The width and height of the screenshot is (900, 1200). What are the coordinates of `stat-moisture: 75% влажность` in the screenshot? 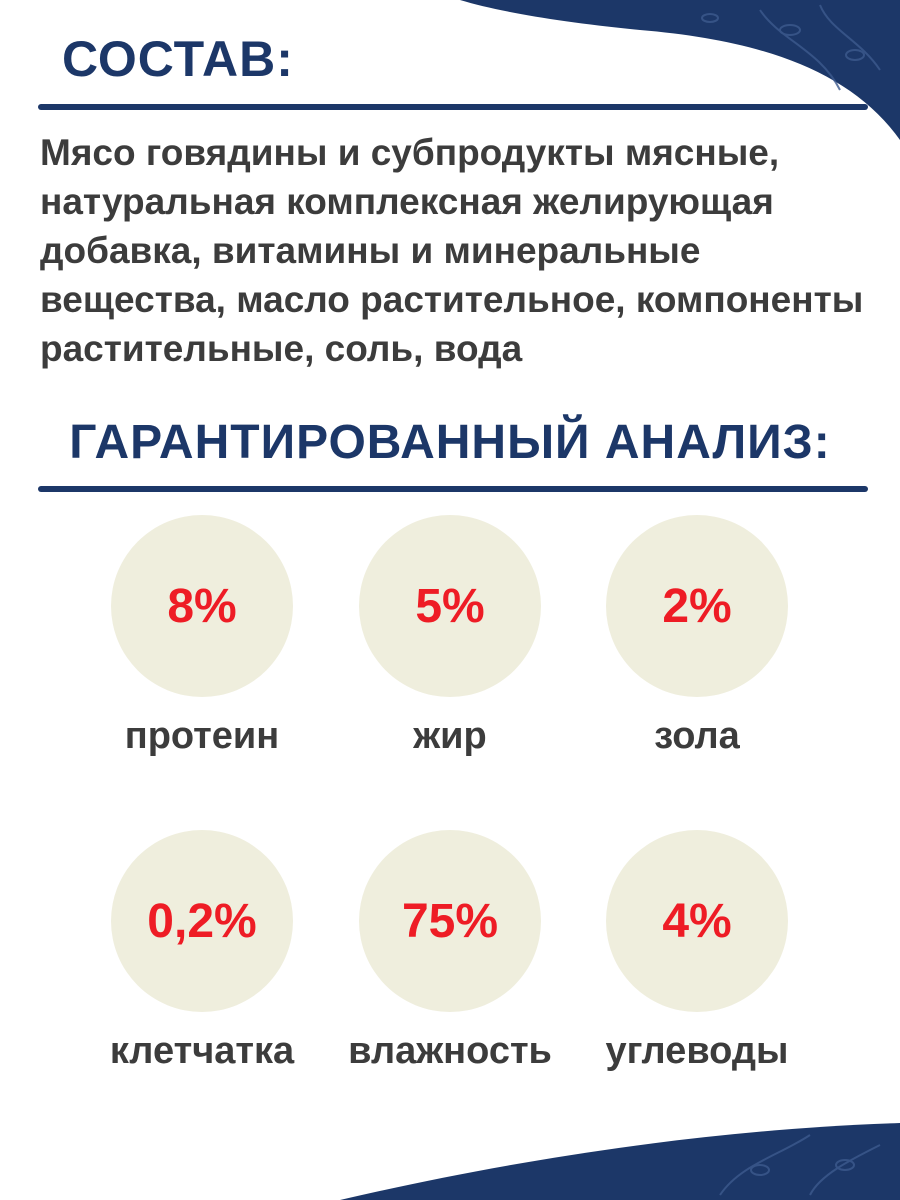 It's located at (450, 951).